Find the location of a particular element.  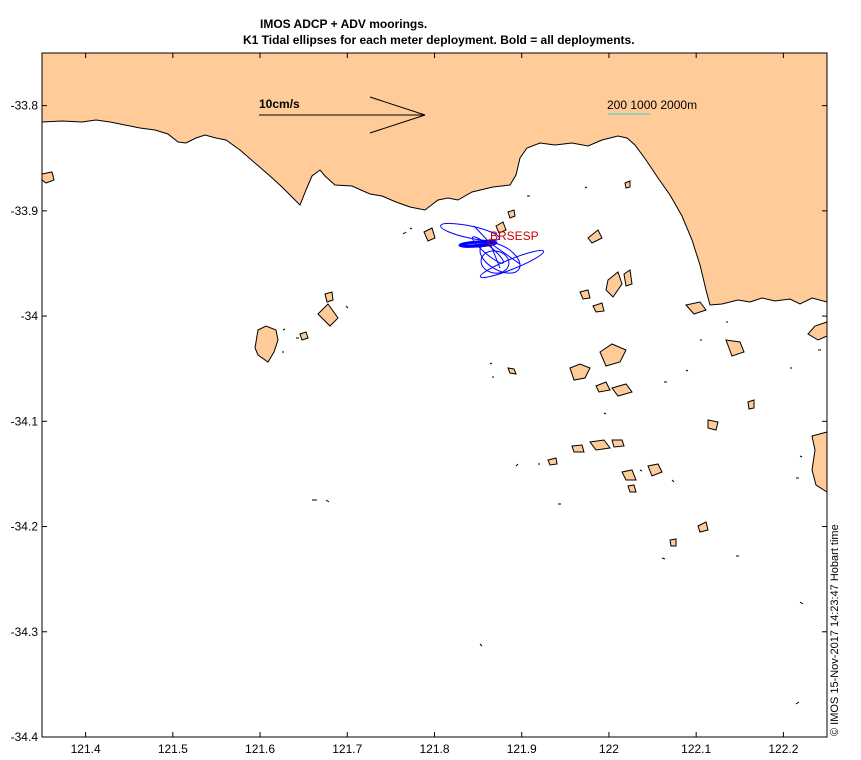

y-tick-label: -34.1 is located at coordinates (25, 421).